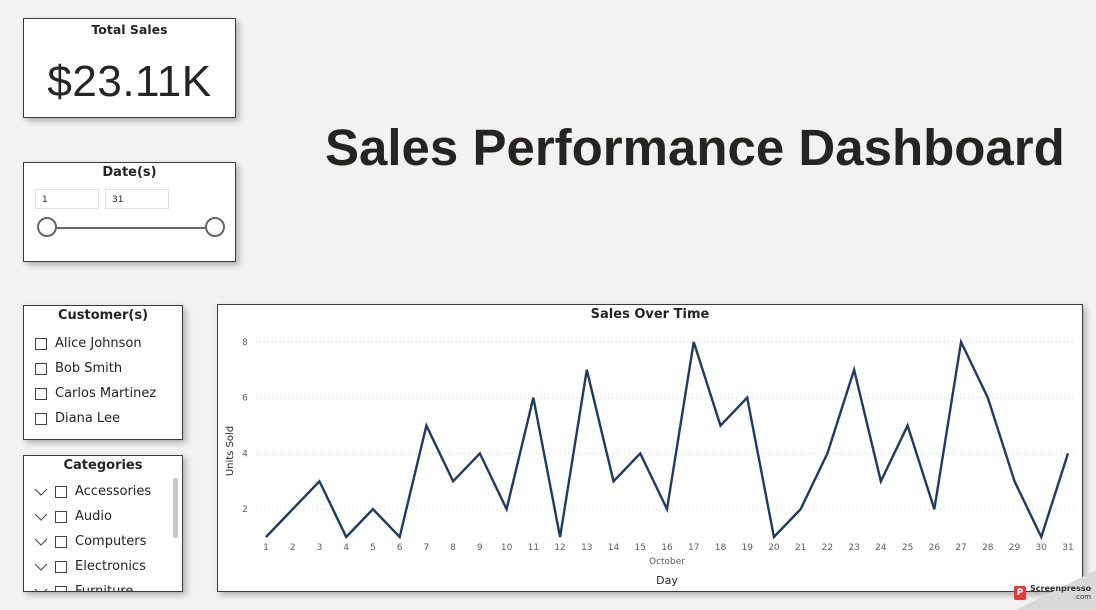  I want to click on x-tick-label: 24, so click(881, 548).